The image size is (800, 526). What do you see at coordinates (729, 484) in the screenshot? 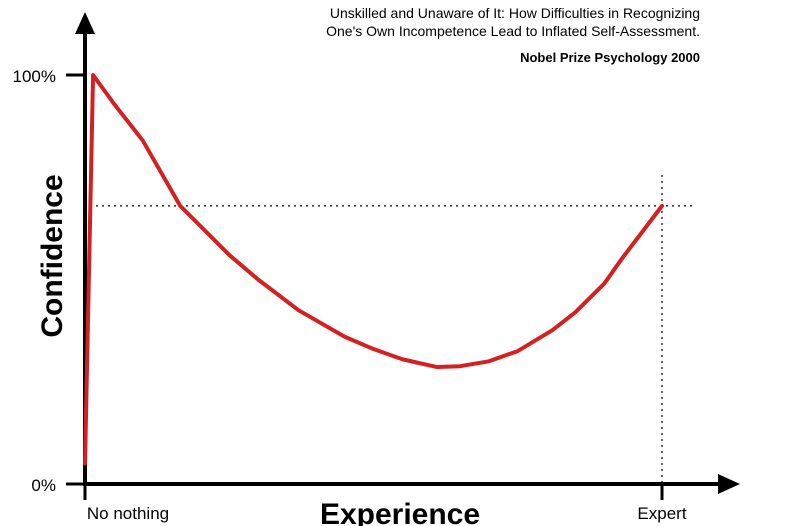
I see `x-axis-arrow` at bounding box center [729, 484].